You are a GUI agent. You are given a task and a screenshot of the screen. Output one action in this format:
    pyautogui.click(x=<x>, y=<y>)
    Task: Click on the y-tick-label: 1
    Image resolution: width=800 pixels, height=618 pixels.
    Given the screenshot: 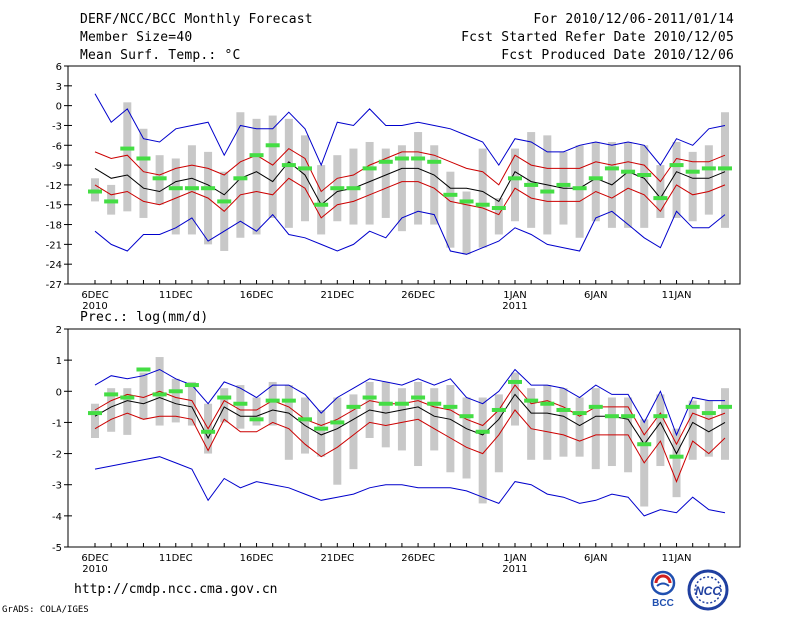 What is the action you would take?
    pyautogui.click(x=59, y=361)
    